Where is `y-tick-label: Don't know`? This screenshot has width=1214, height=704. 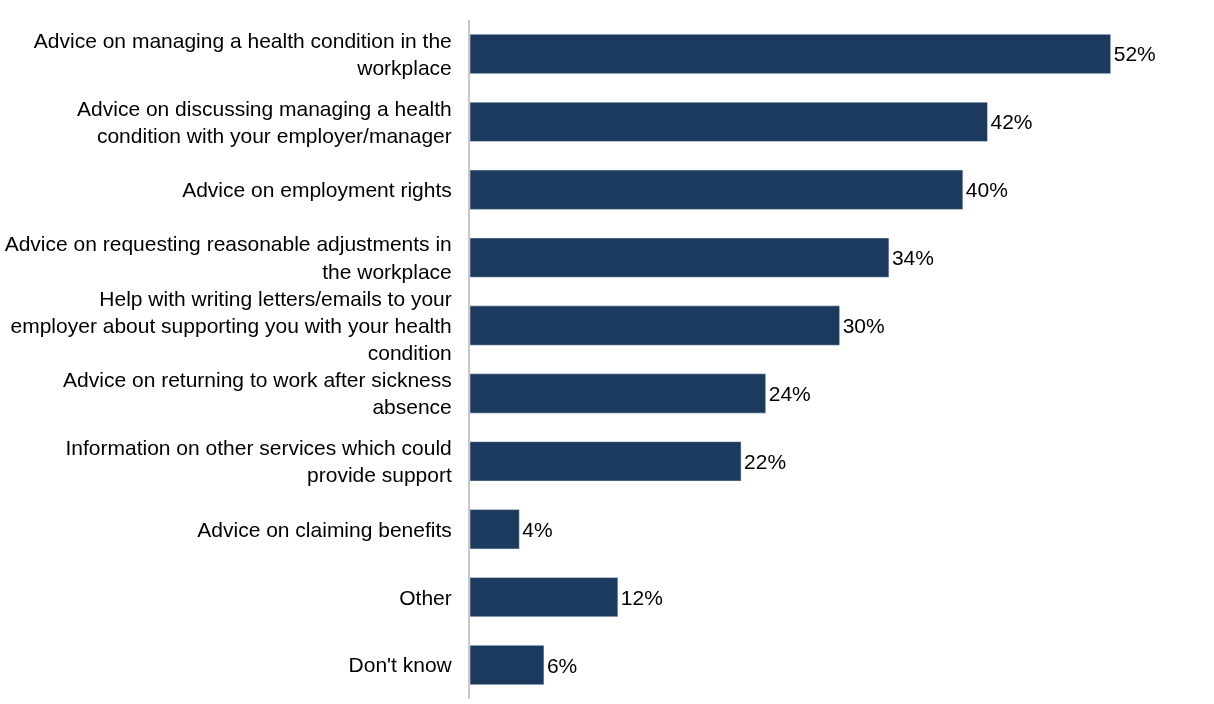
y-tick-label: Don't know is located at coordinates (400, 665).